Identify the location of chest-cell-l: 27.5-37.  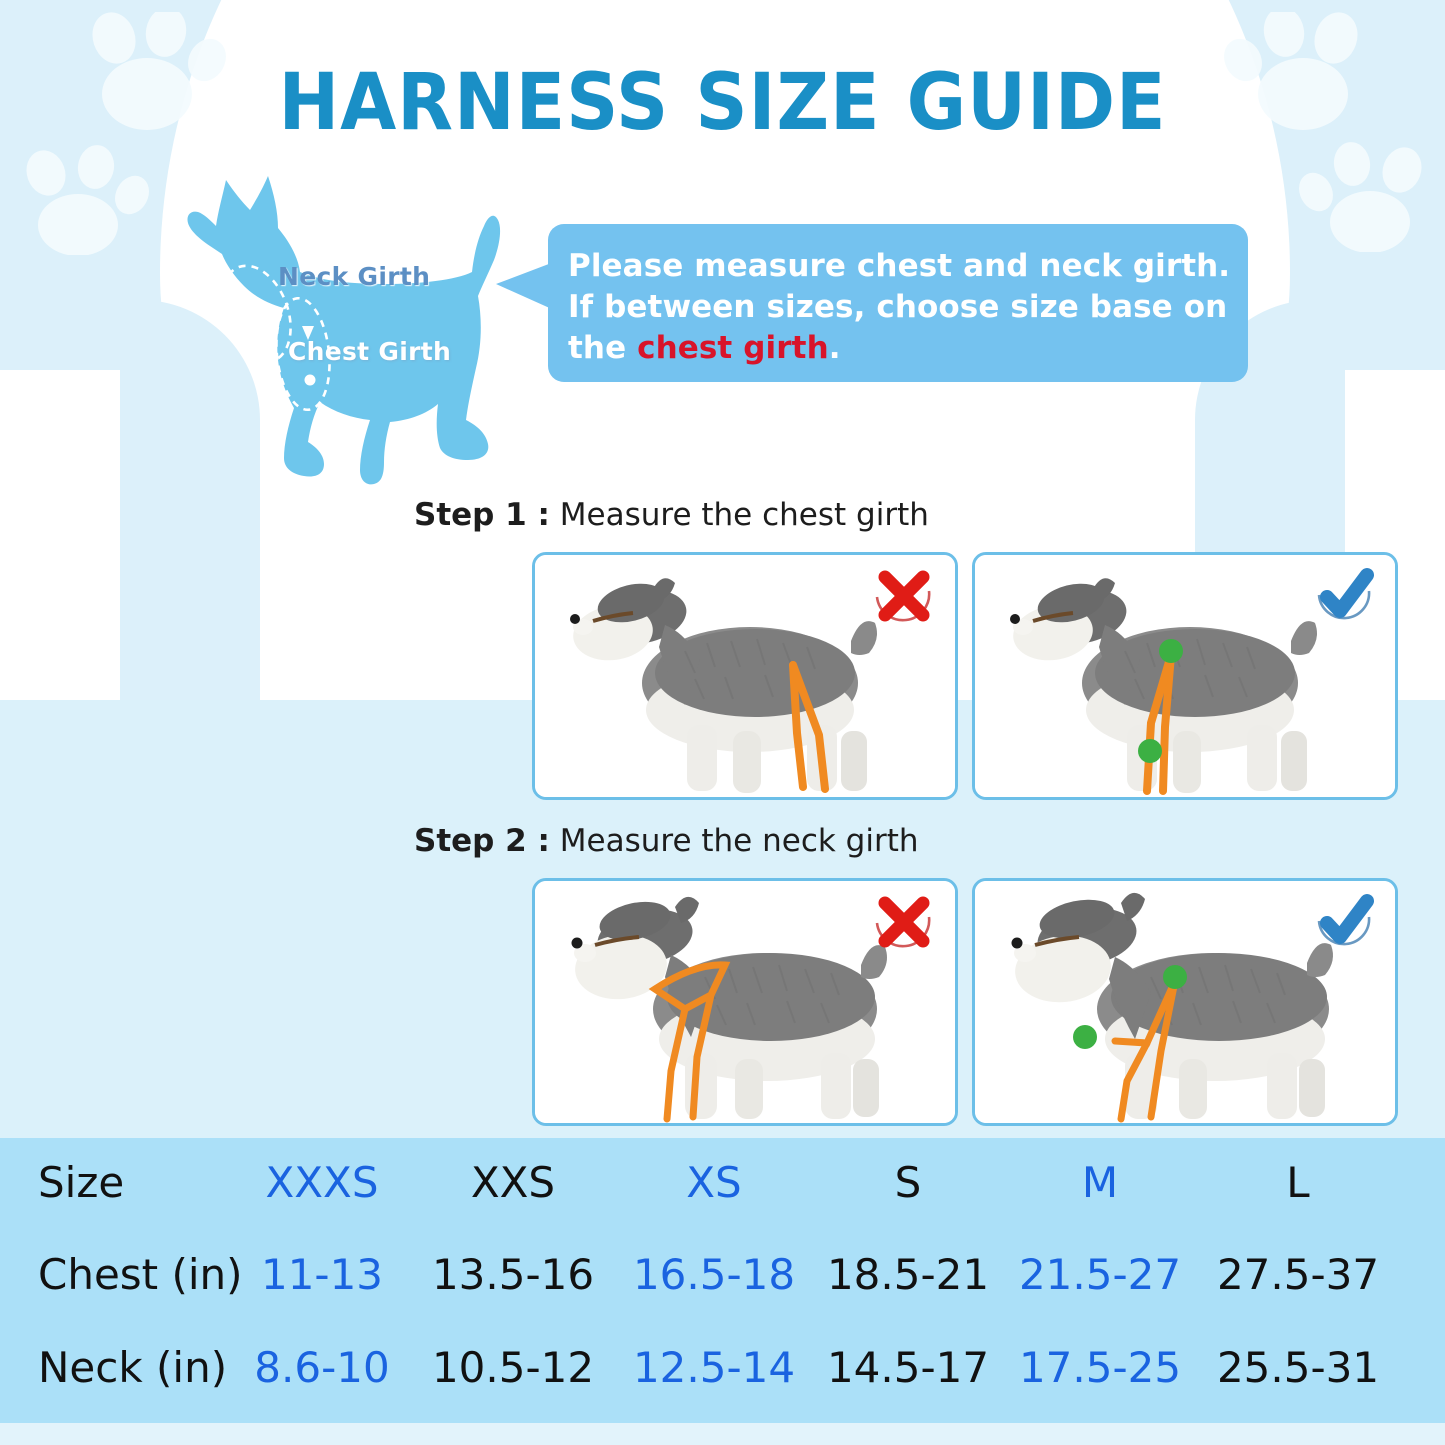
(1298, 1274).